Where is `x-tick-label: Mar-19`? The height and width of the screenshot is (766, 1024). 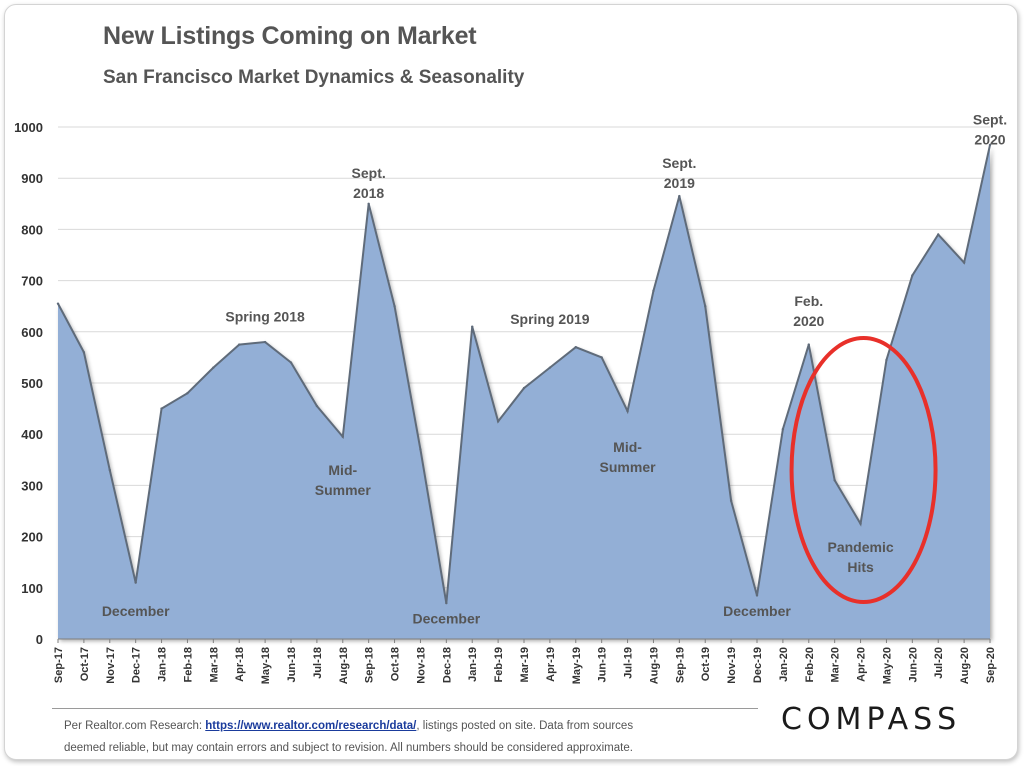 x-tick-label: Mar-19 is located at coordinates (525, 664).